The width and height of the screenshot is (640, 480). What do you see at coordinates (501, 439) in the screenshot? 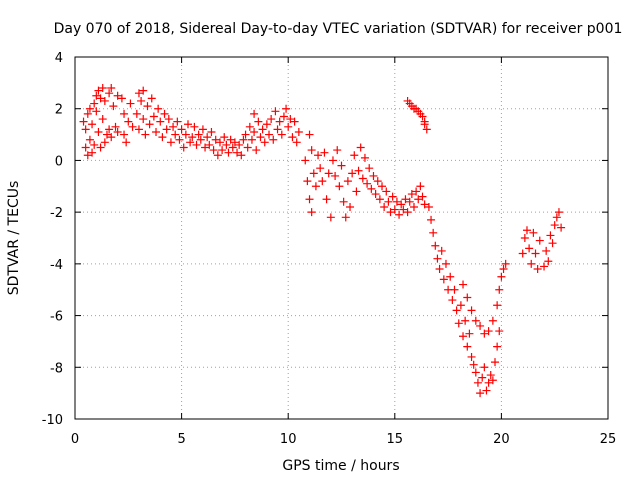
I see `x-tick-label: 20` at bounding box center [501, 439].